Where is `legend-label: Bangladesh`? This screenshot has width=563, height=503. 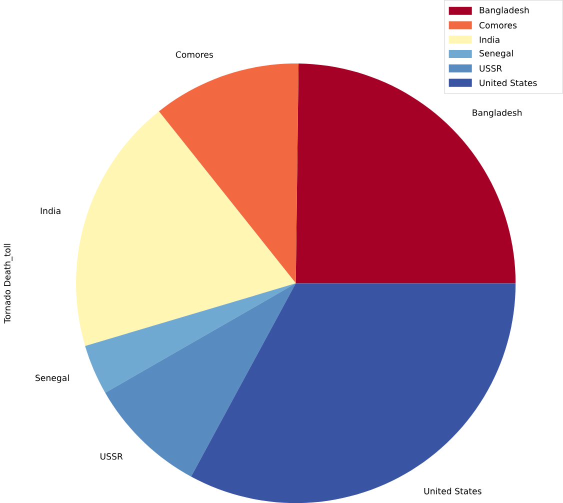 legend-label: Bangladesh is located at coordinates (504, 10).